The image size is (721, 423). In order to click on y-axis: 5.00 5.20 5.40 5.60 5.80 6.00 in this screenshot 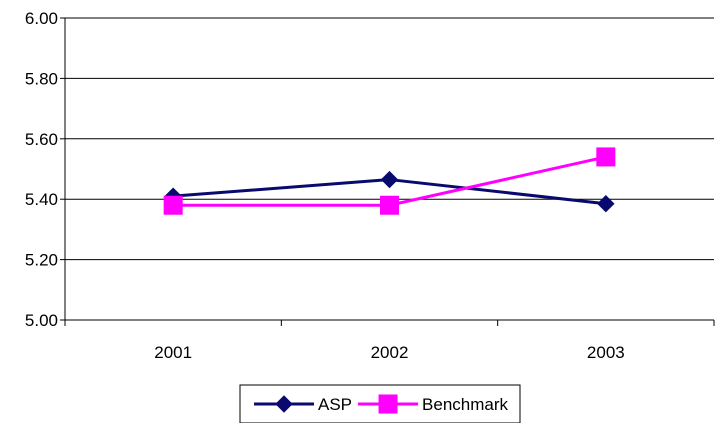, I will do `click(45, 169)`.